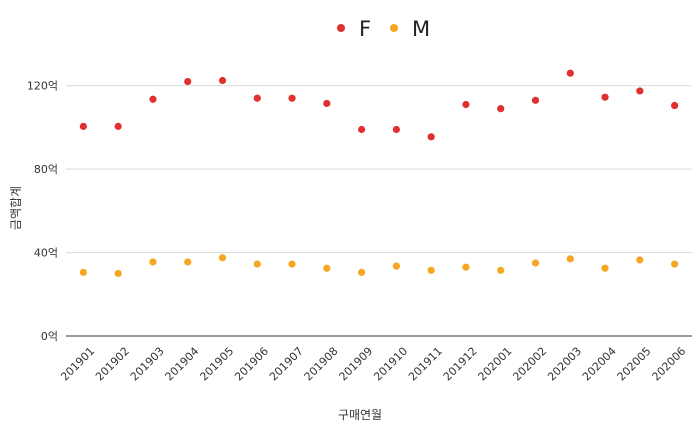 This screenshot has width=700, height=432. Describe the element at coordinates (564, 364) in the screenshot. I see `x-tick-label: 202003` at that location.